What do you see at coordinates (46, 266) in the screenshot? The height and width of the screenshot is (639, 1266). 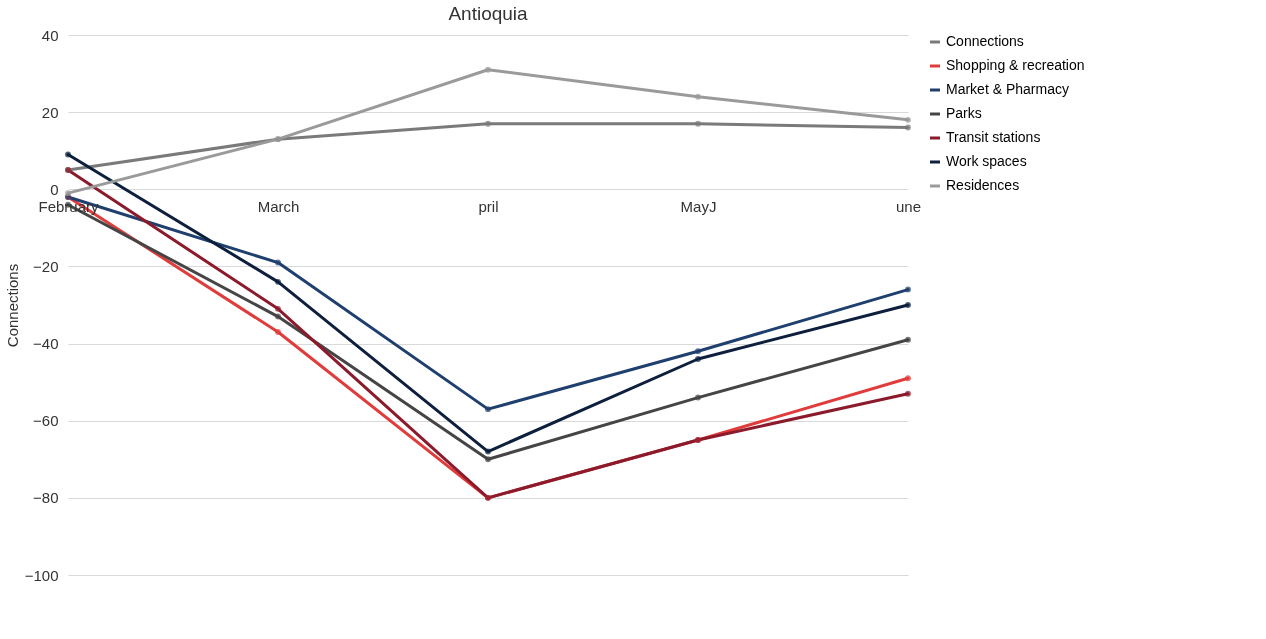 I see `y-tick-label: −20` at bounding box center [46, 266].